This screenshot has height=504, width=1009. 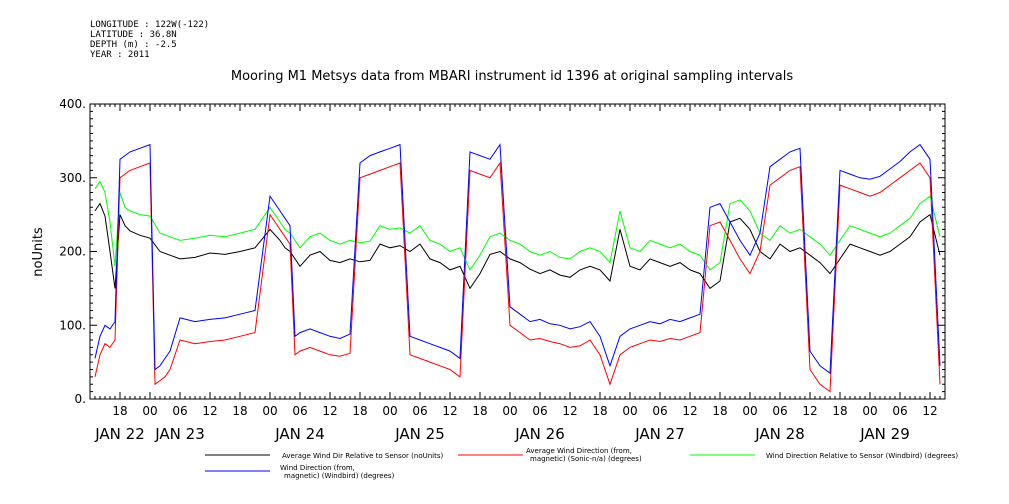 I want to click on x-day-label: JAN 24, so click(x=299, y=434).